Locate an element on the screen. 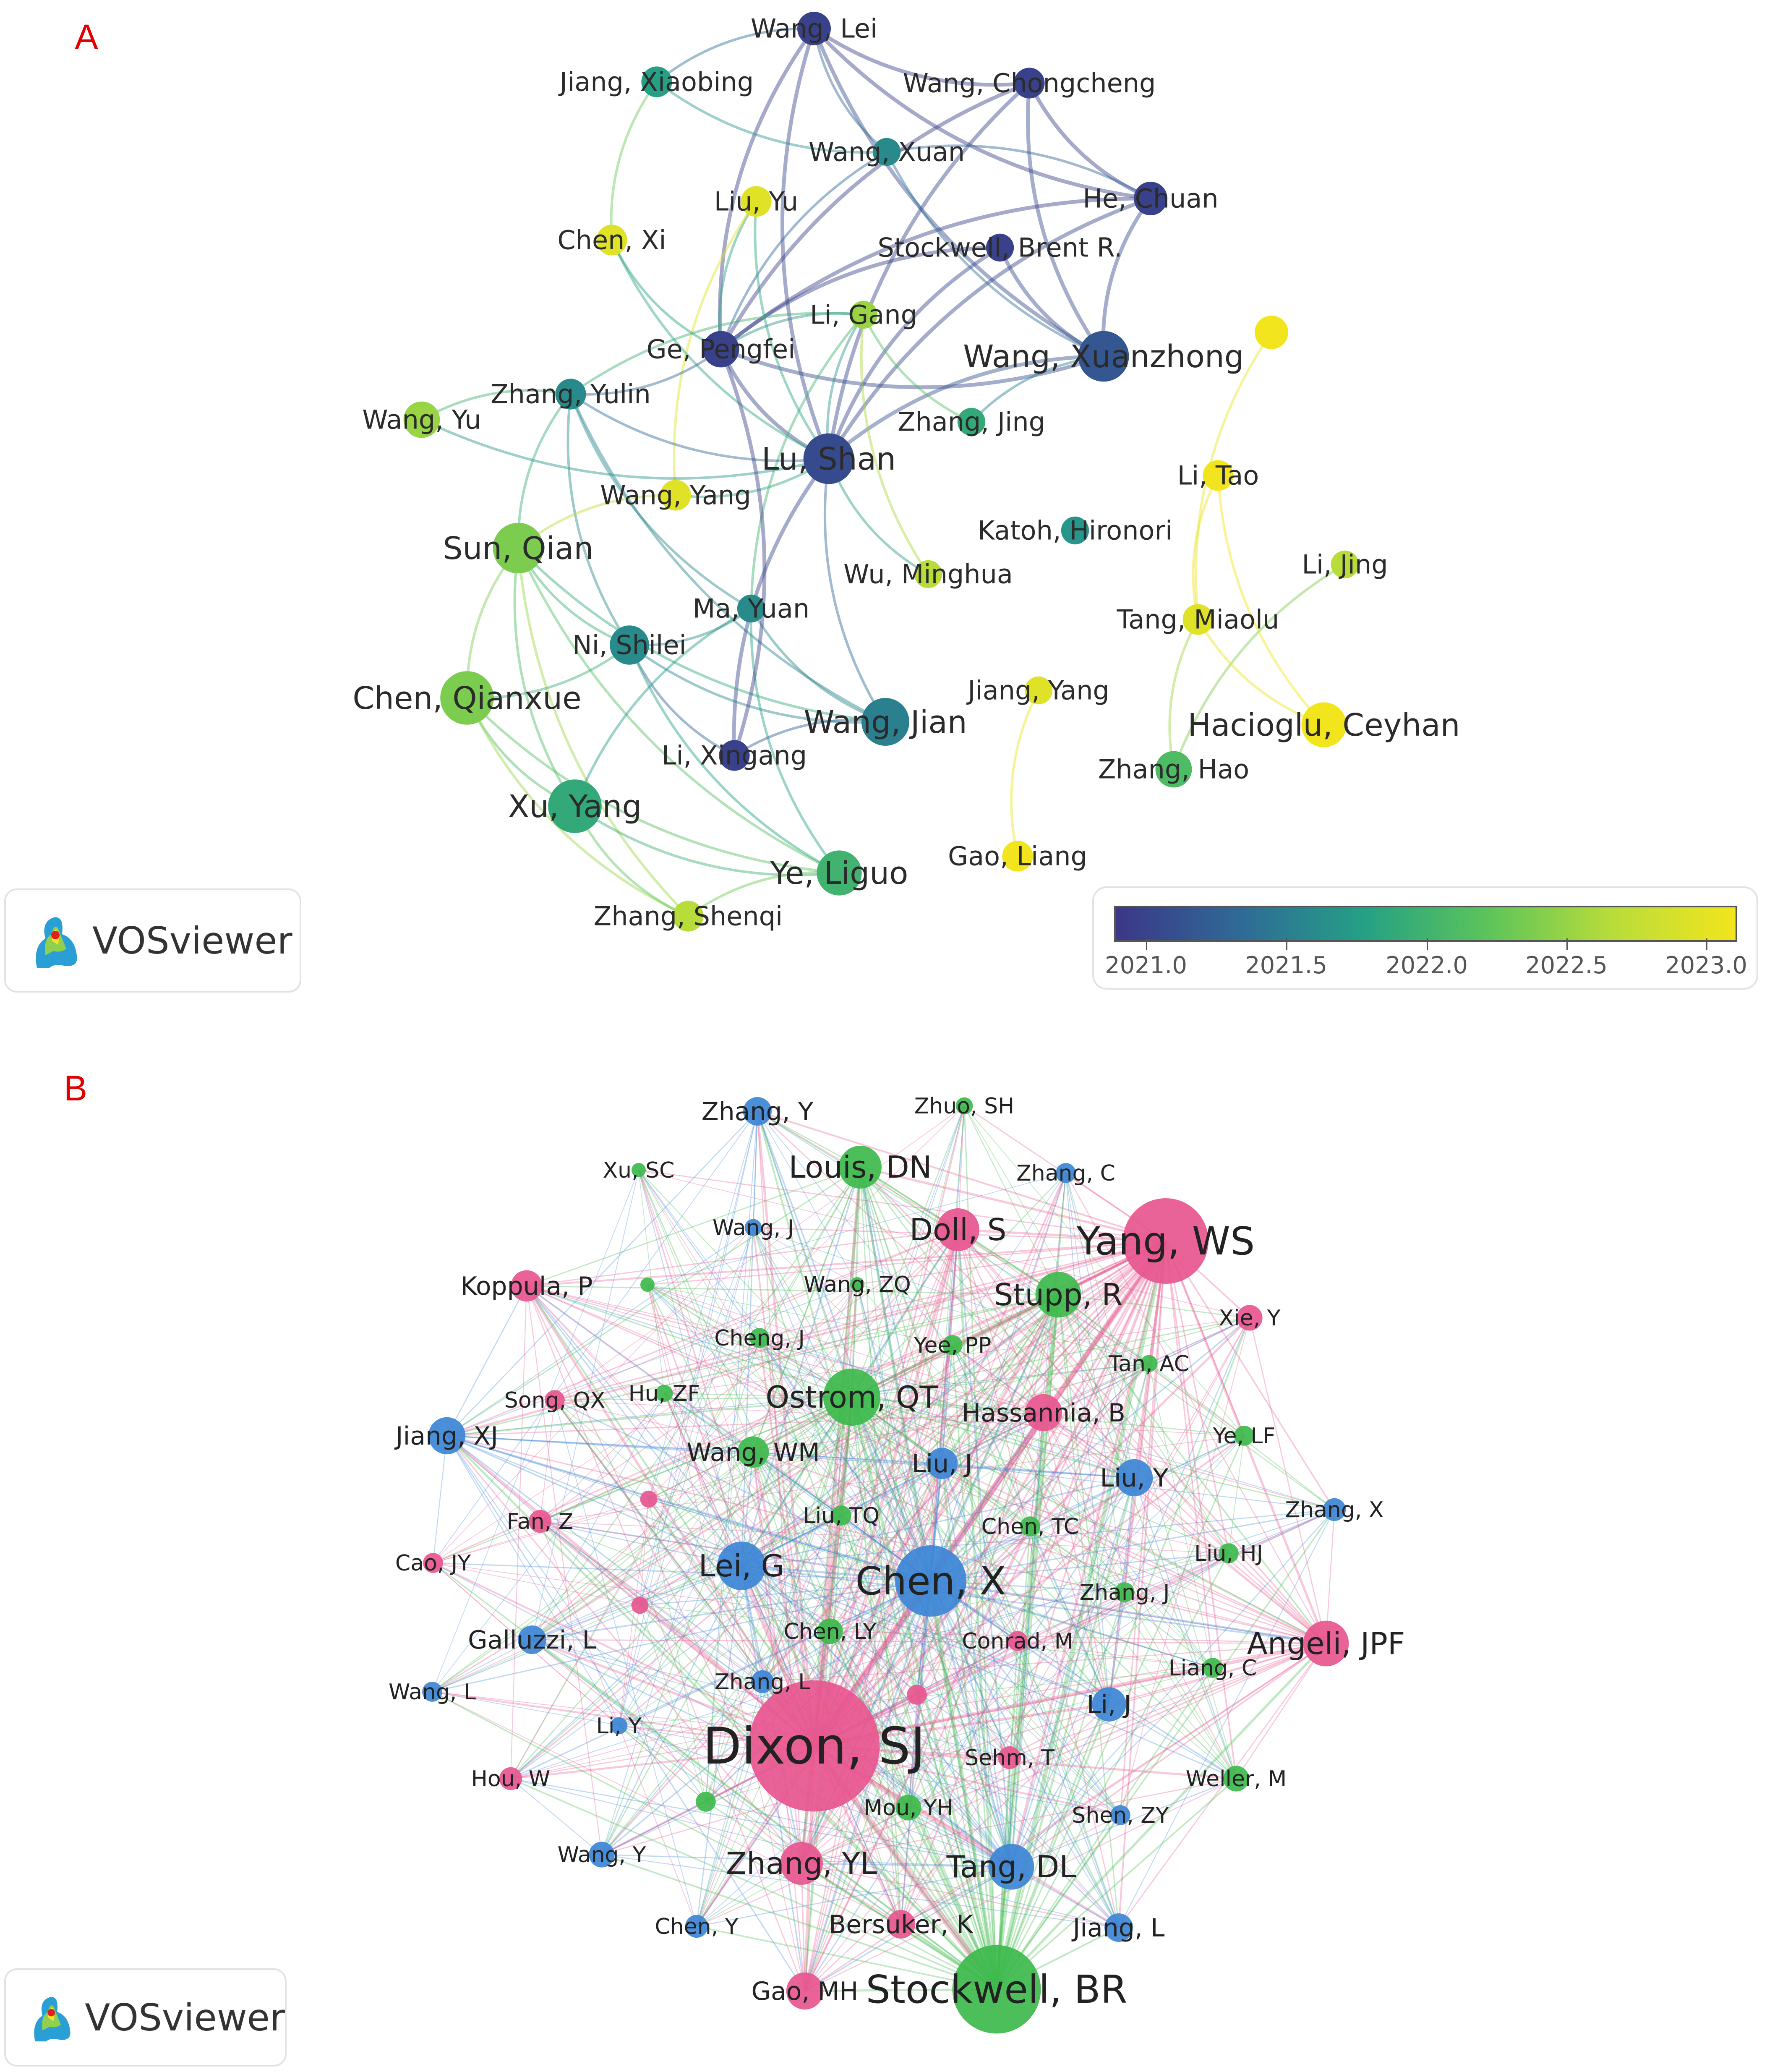  node-dixon-sj is located at coordinates (814, 1746).